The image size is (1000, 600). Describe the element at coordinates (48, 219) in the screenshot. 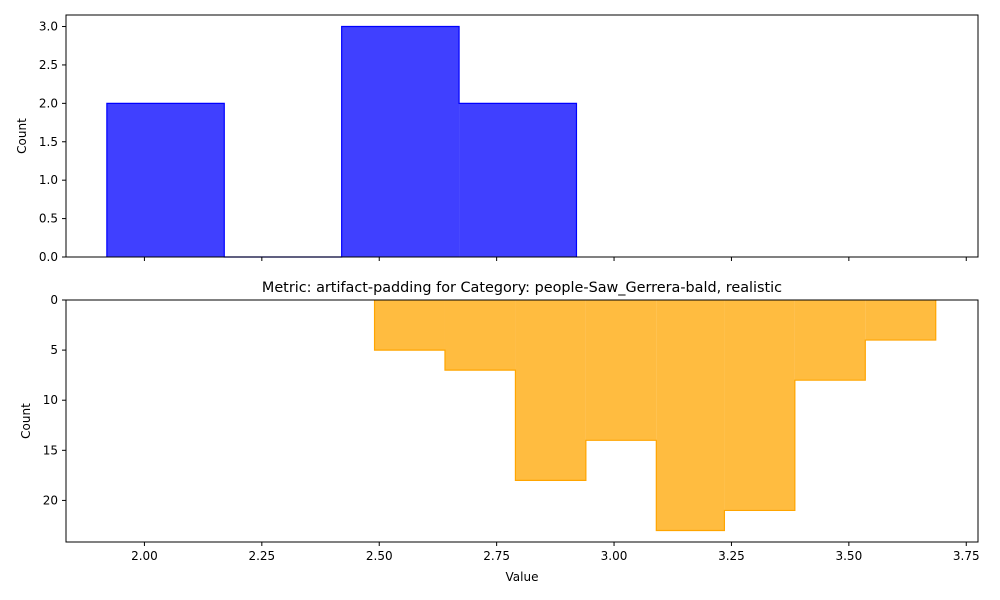

I see `y-tick-label: 0.5` at that location.